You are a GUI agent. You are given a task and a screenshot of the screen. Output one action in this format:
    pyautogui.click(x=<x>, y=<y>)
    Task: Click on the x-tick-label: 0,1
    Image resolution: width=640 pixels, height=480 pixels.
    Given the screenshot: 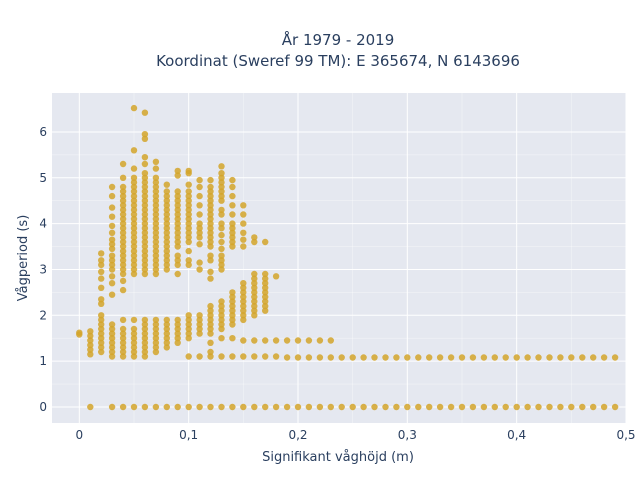 What is the action you would take?
    pyautogui.click(x=188, y=435)
    